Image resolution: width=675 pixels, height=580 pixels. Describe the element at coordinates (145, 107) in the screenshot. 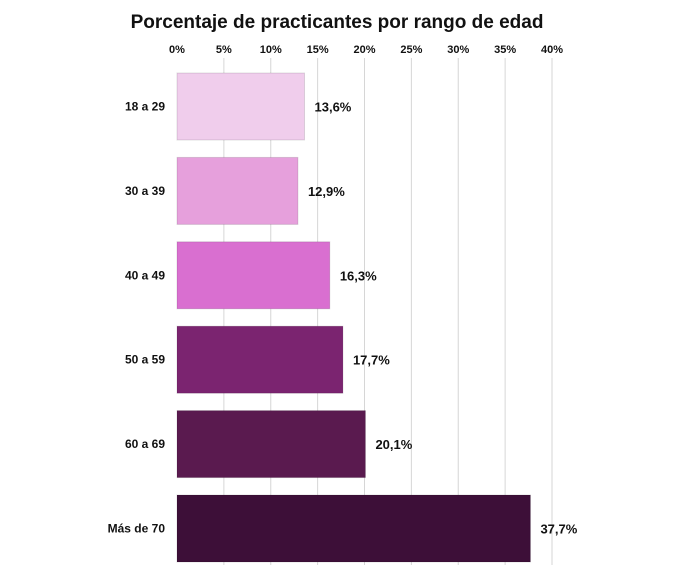

I see `category-label-1: 18 a 29` at that location.